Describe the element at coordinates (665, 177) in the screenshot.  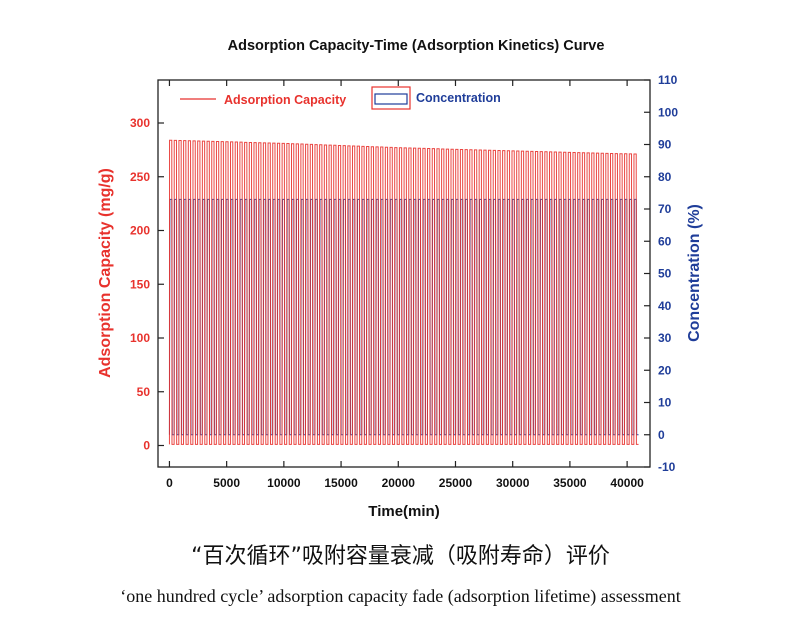
I see `y2-tick-label: 80` at that location.